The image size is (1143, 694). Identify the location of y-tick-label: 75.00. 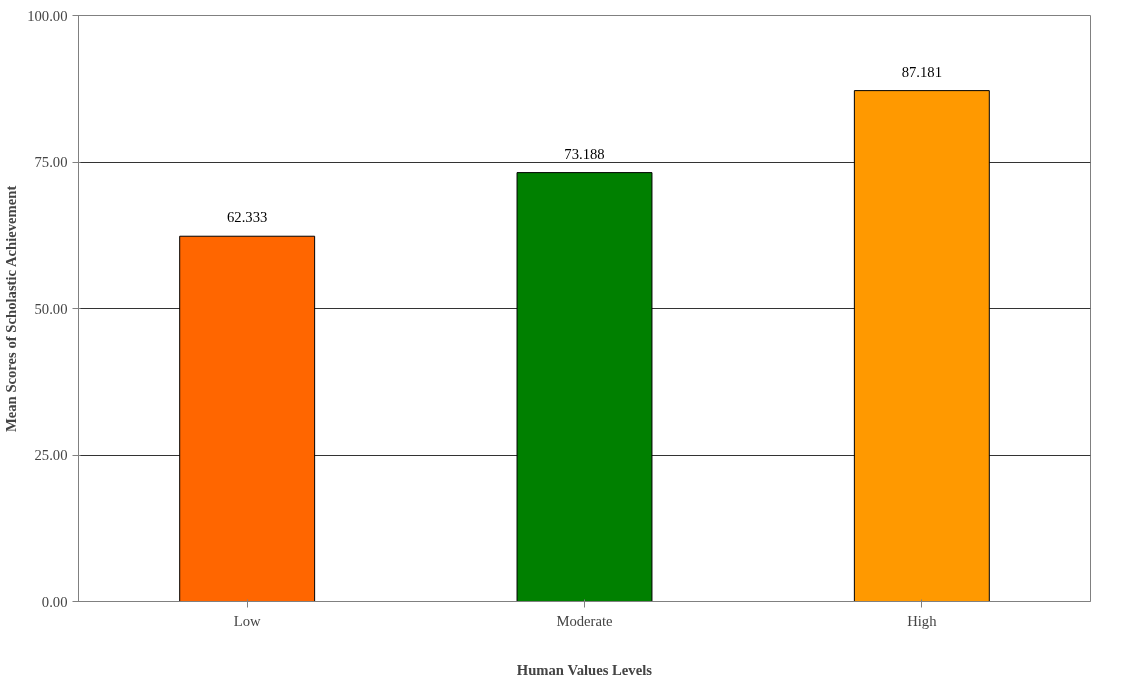
(51, 162).